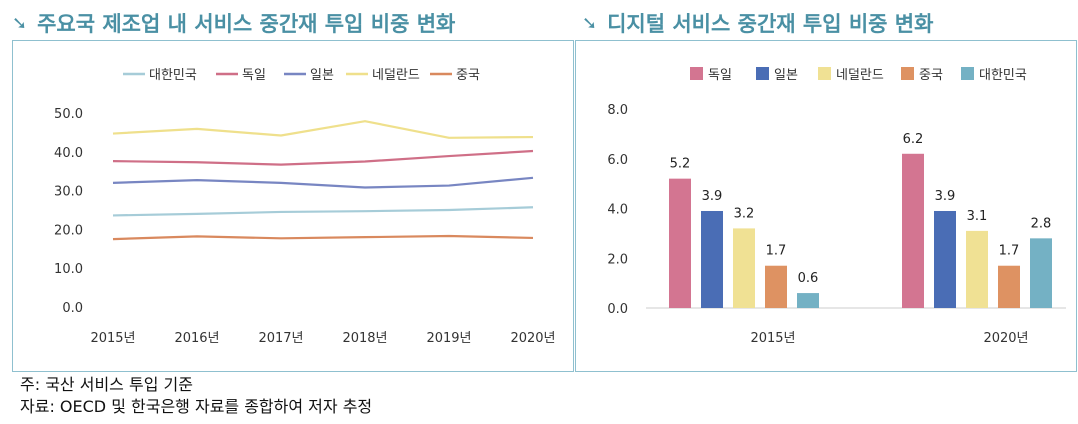 The height and width of the screenshot is (424, 1078). What do you see at coordinates (323, 237) in the screenshot?
I see `series-line-china` at bounding box center [323, 237].